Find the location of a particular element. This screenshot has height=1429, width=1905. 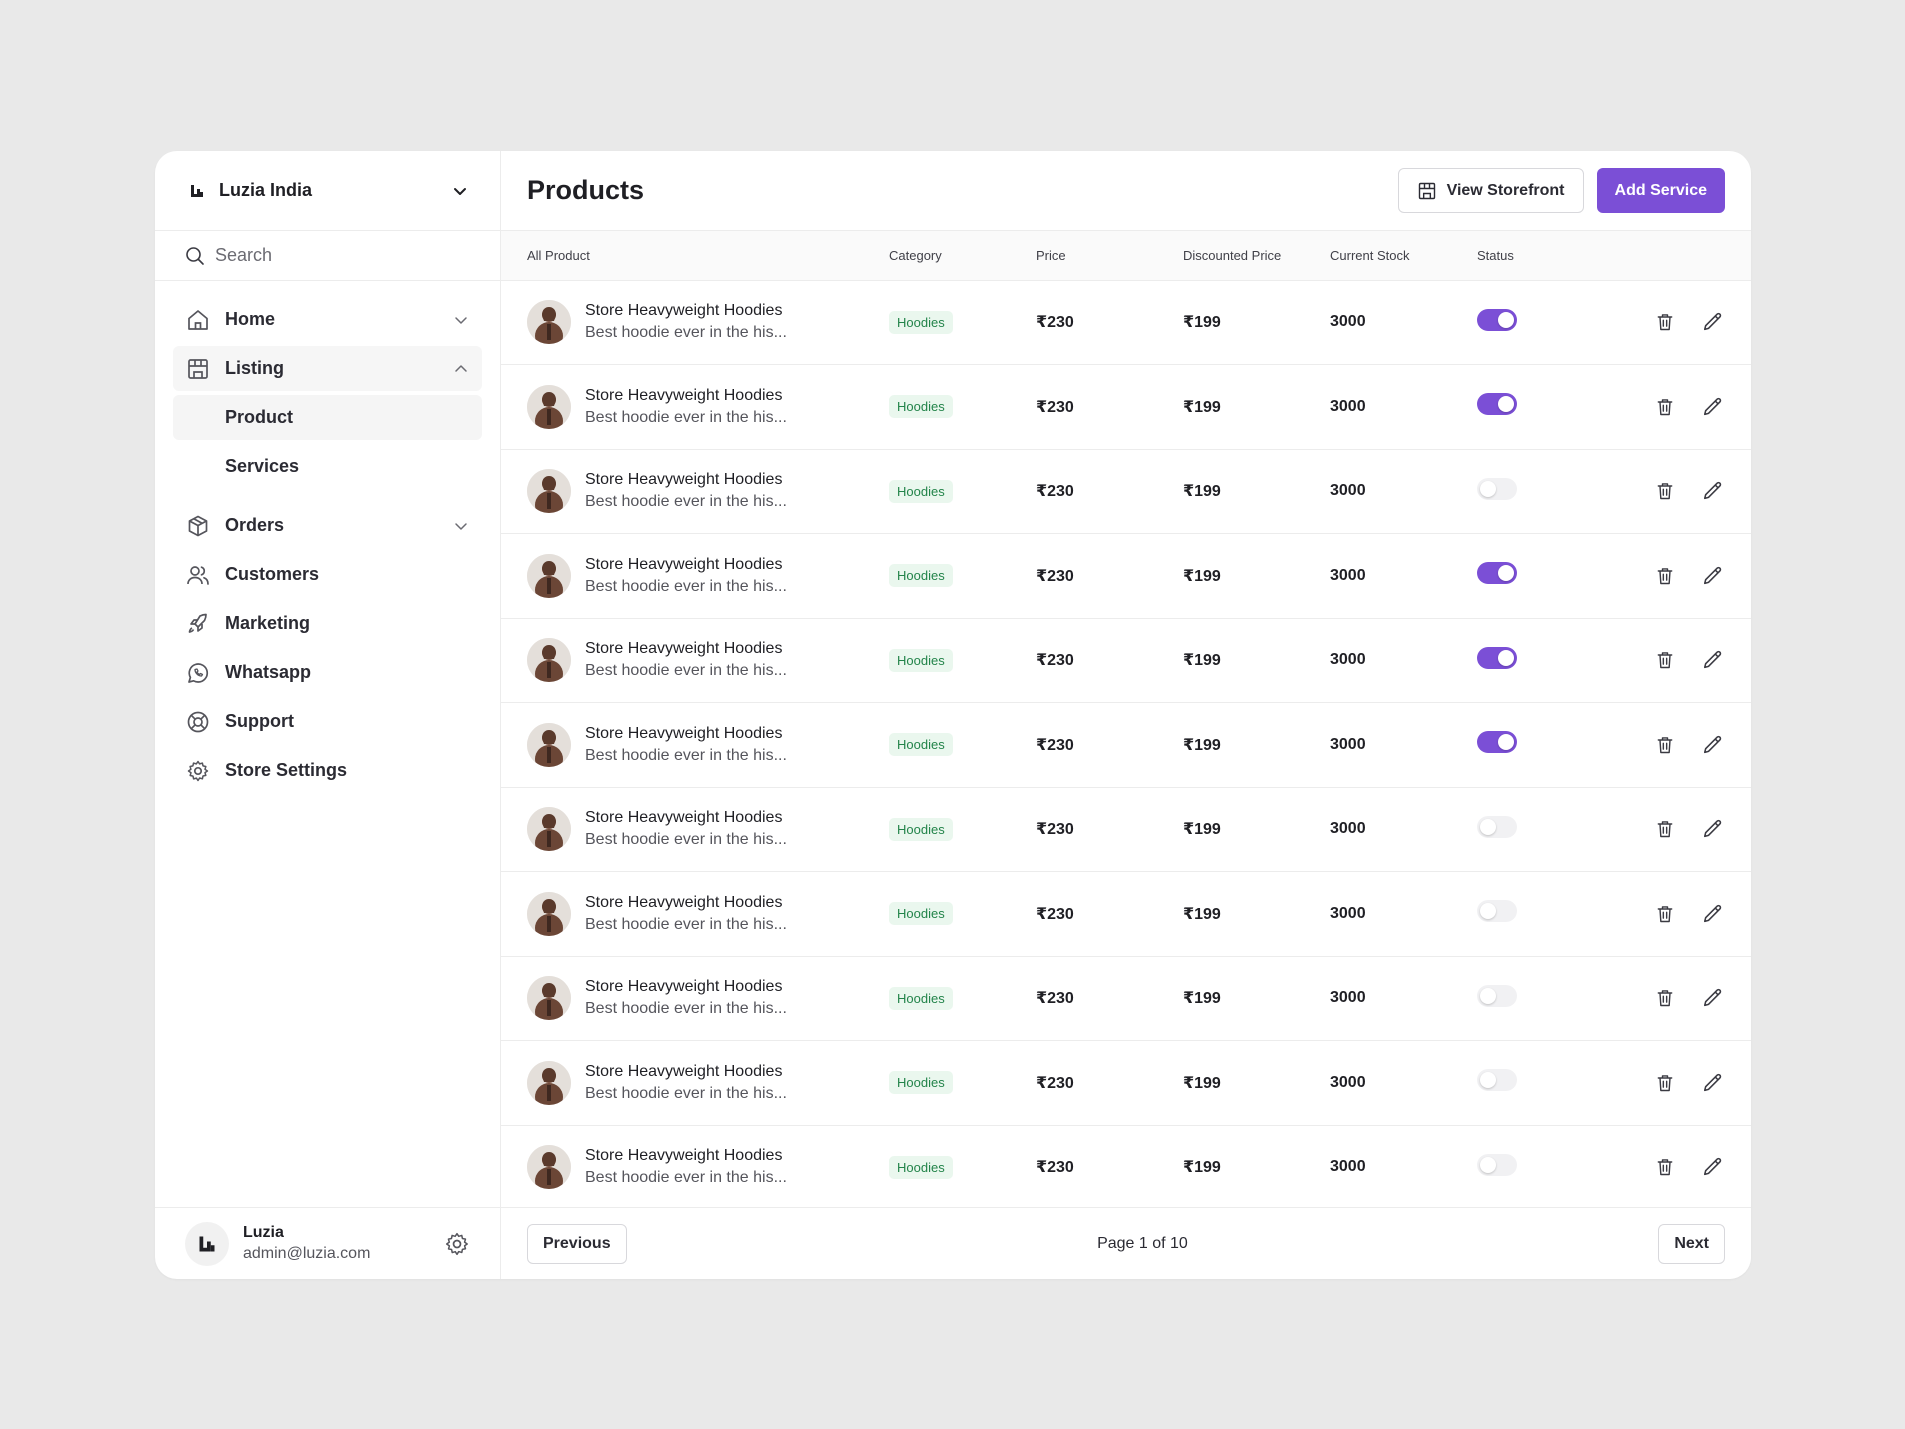

sidebar-item-orders: Orders is located at coordinates (327, 525).